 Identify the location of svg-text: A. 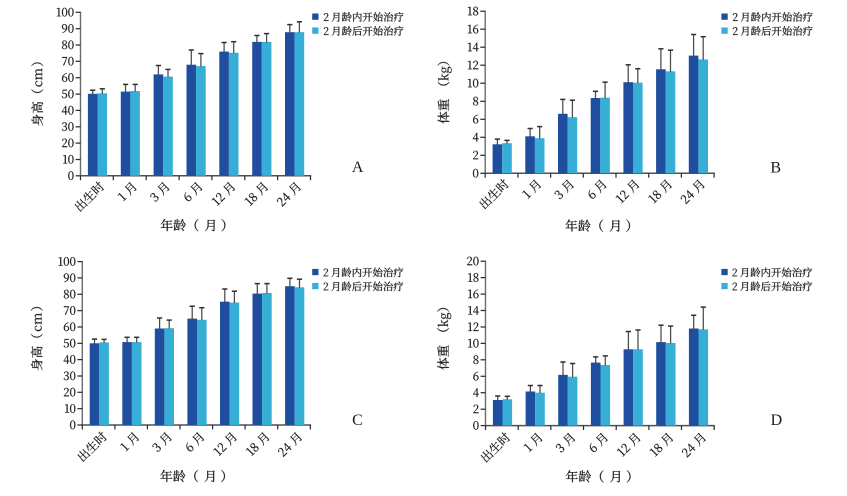
(358, 167).